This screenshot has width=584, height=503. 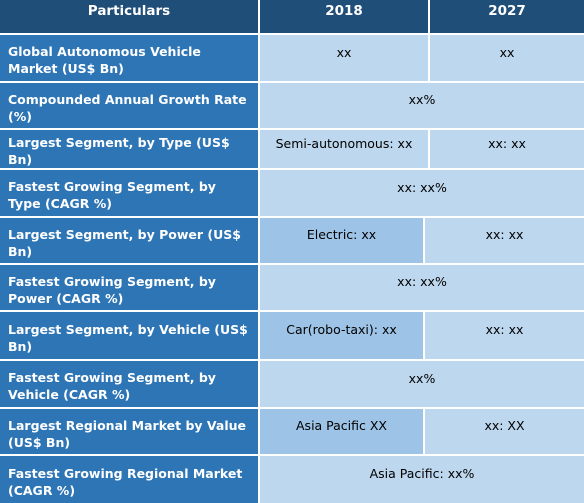 What do you see at coordinates (129, 16) in the screenshot?
I see `header-particulars: Particulars` at bounding box center [129, 16].